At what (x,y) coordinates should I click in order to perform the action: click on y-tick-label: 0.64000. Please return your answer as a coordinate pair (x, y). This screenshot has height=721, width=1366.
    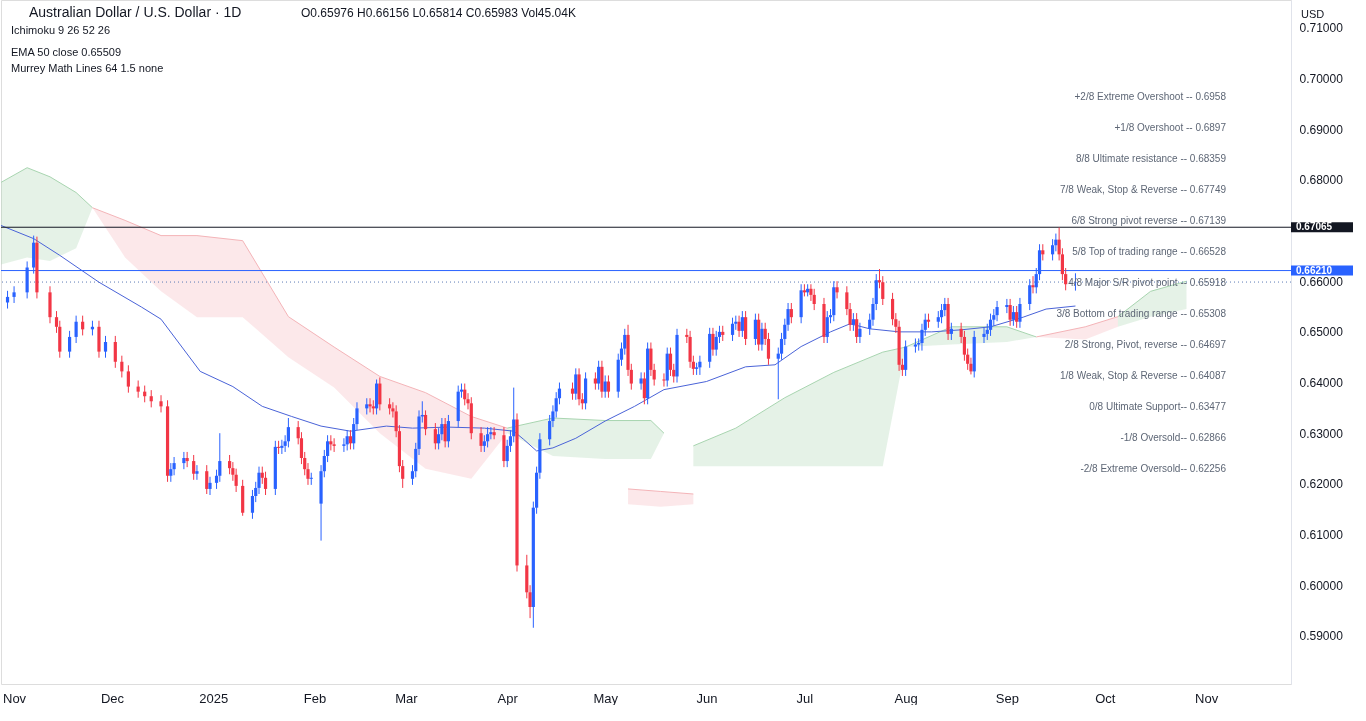
    Looking at the image, I should click on (1321, 383).